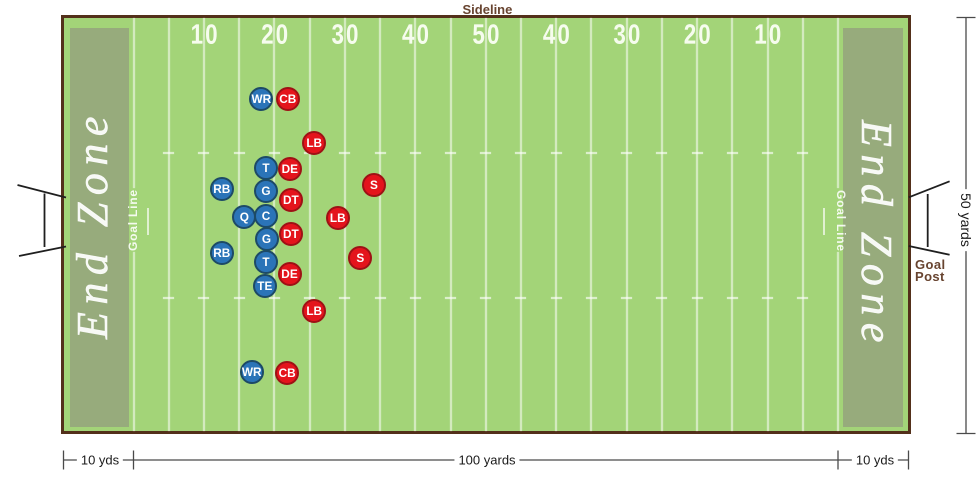  Describe the element at coordinates (486, 34) in the screenshot. I see `svg-text: 50` at that location.